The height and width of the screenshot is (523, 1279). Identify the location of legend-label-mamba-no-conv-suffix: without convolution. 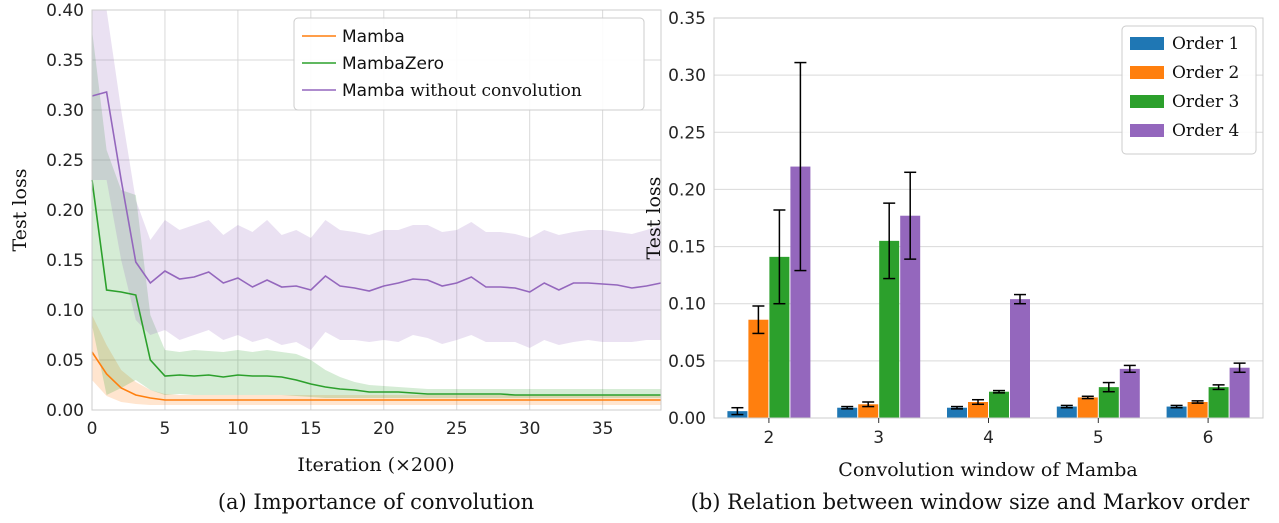
(493, 91).